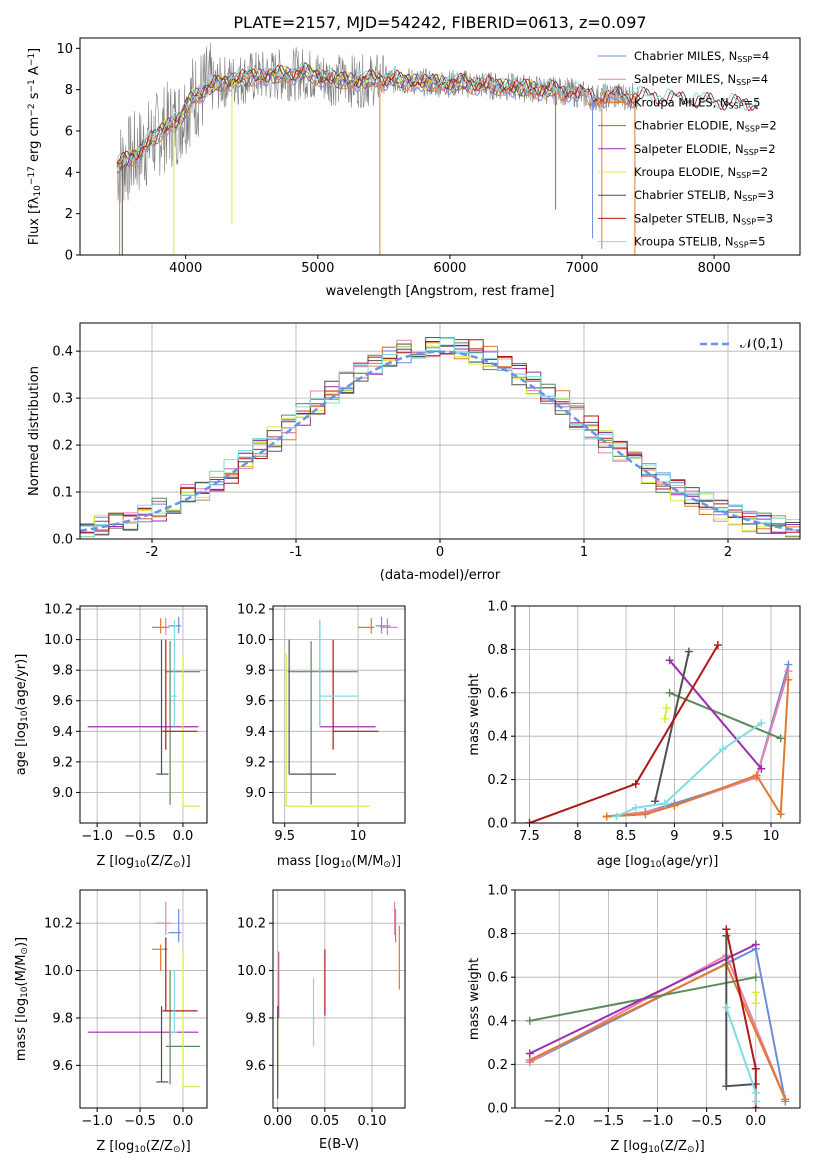 Image resolution: width=819 pixels, height=1170 pixels. Describe the element at coordinates (183, 1121) in the screenshot. I see `mass-vs-z-xtick-label: 0.0` at that location.